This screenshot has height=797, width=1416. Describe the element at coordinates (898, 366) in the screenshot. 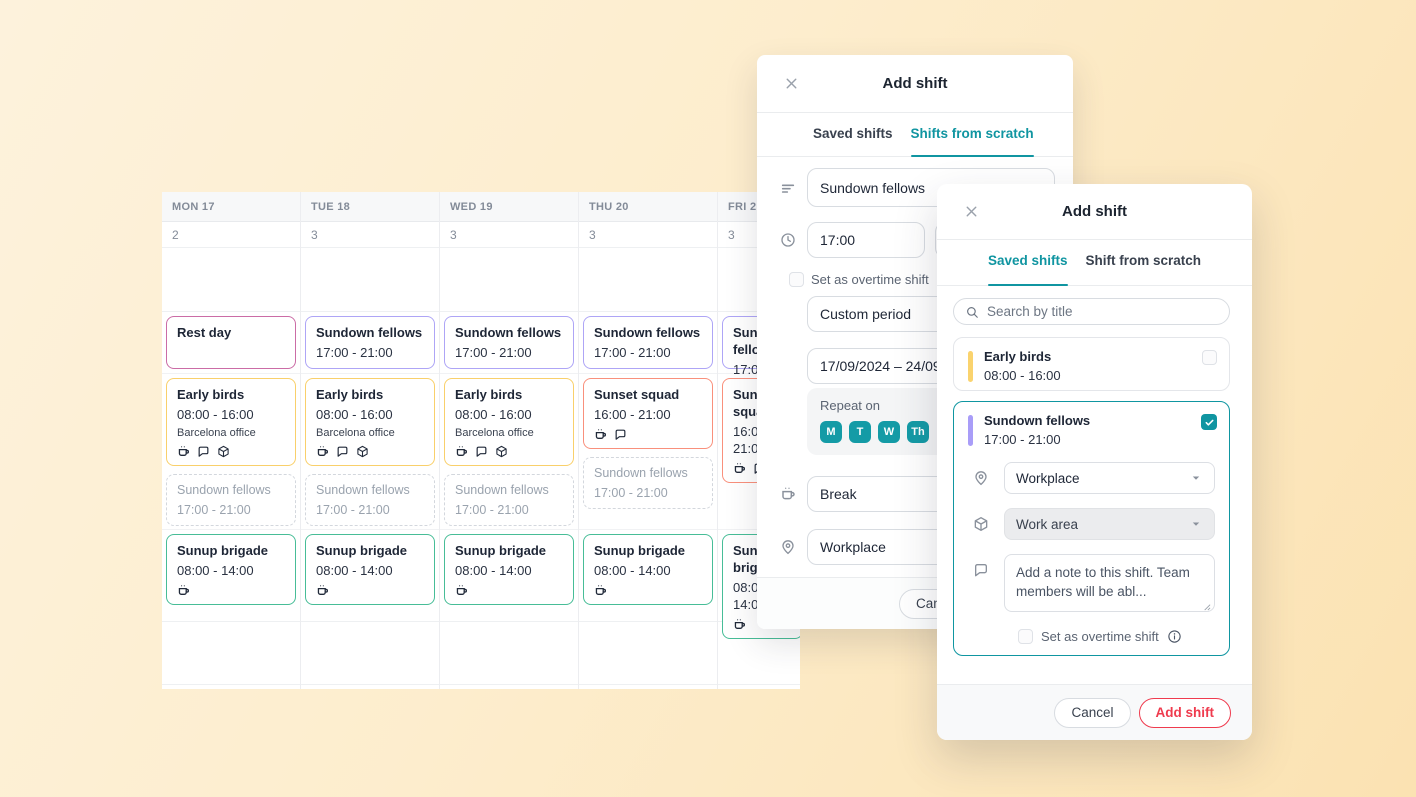

I see `date-range-value: 17/09/2024 – 24/09/2024` at that location.